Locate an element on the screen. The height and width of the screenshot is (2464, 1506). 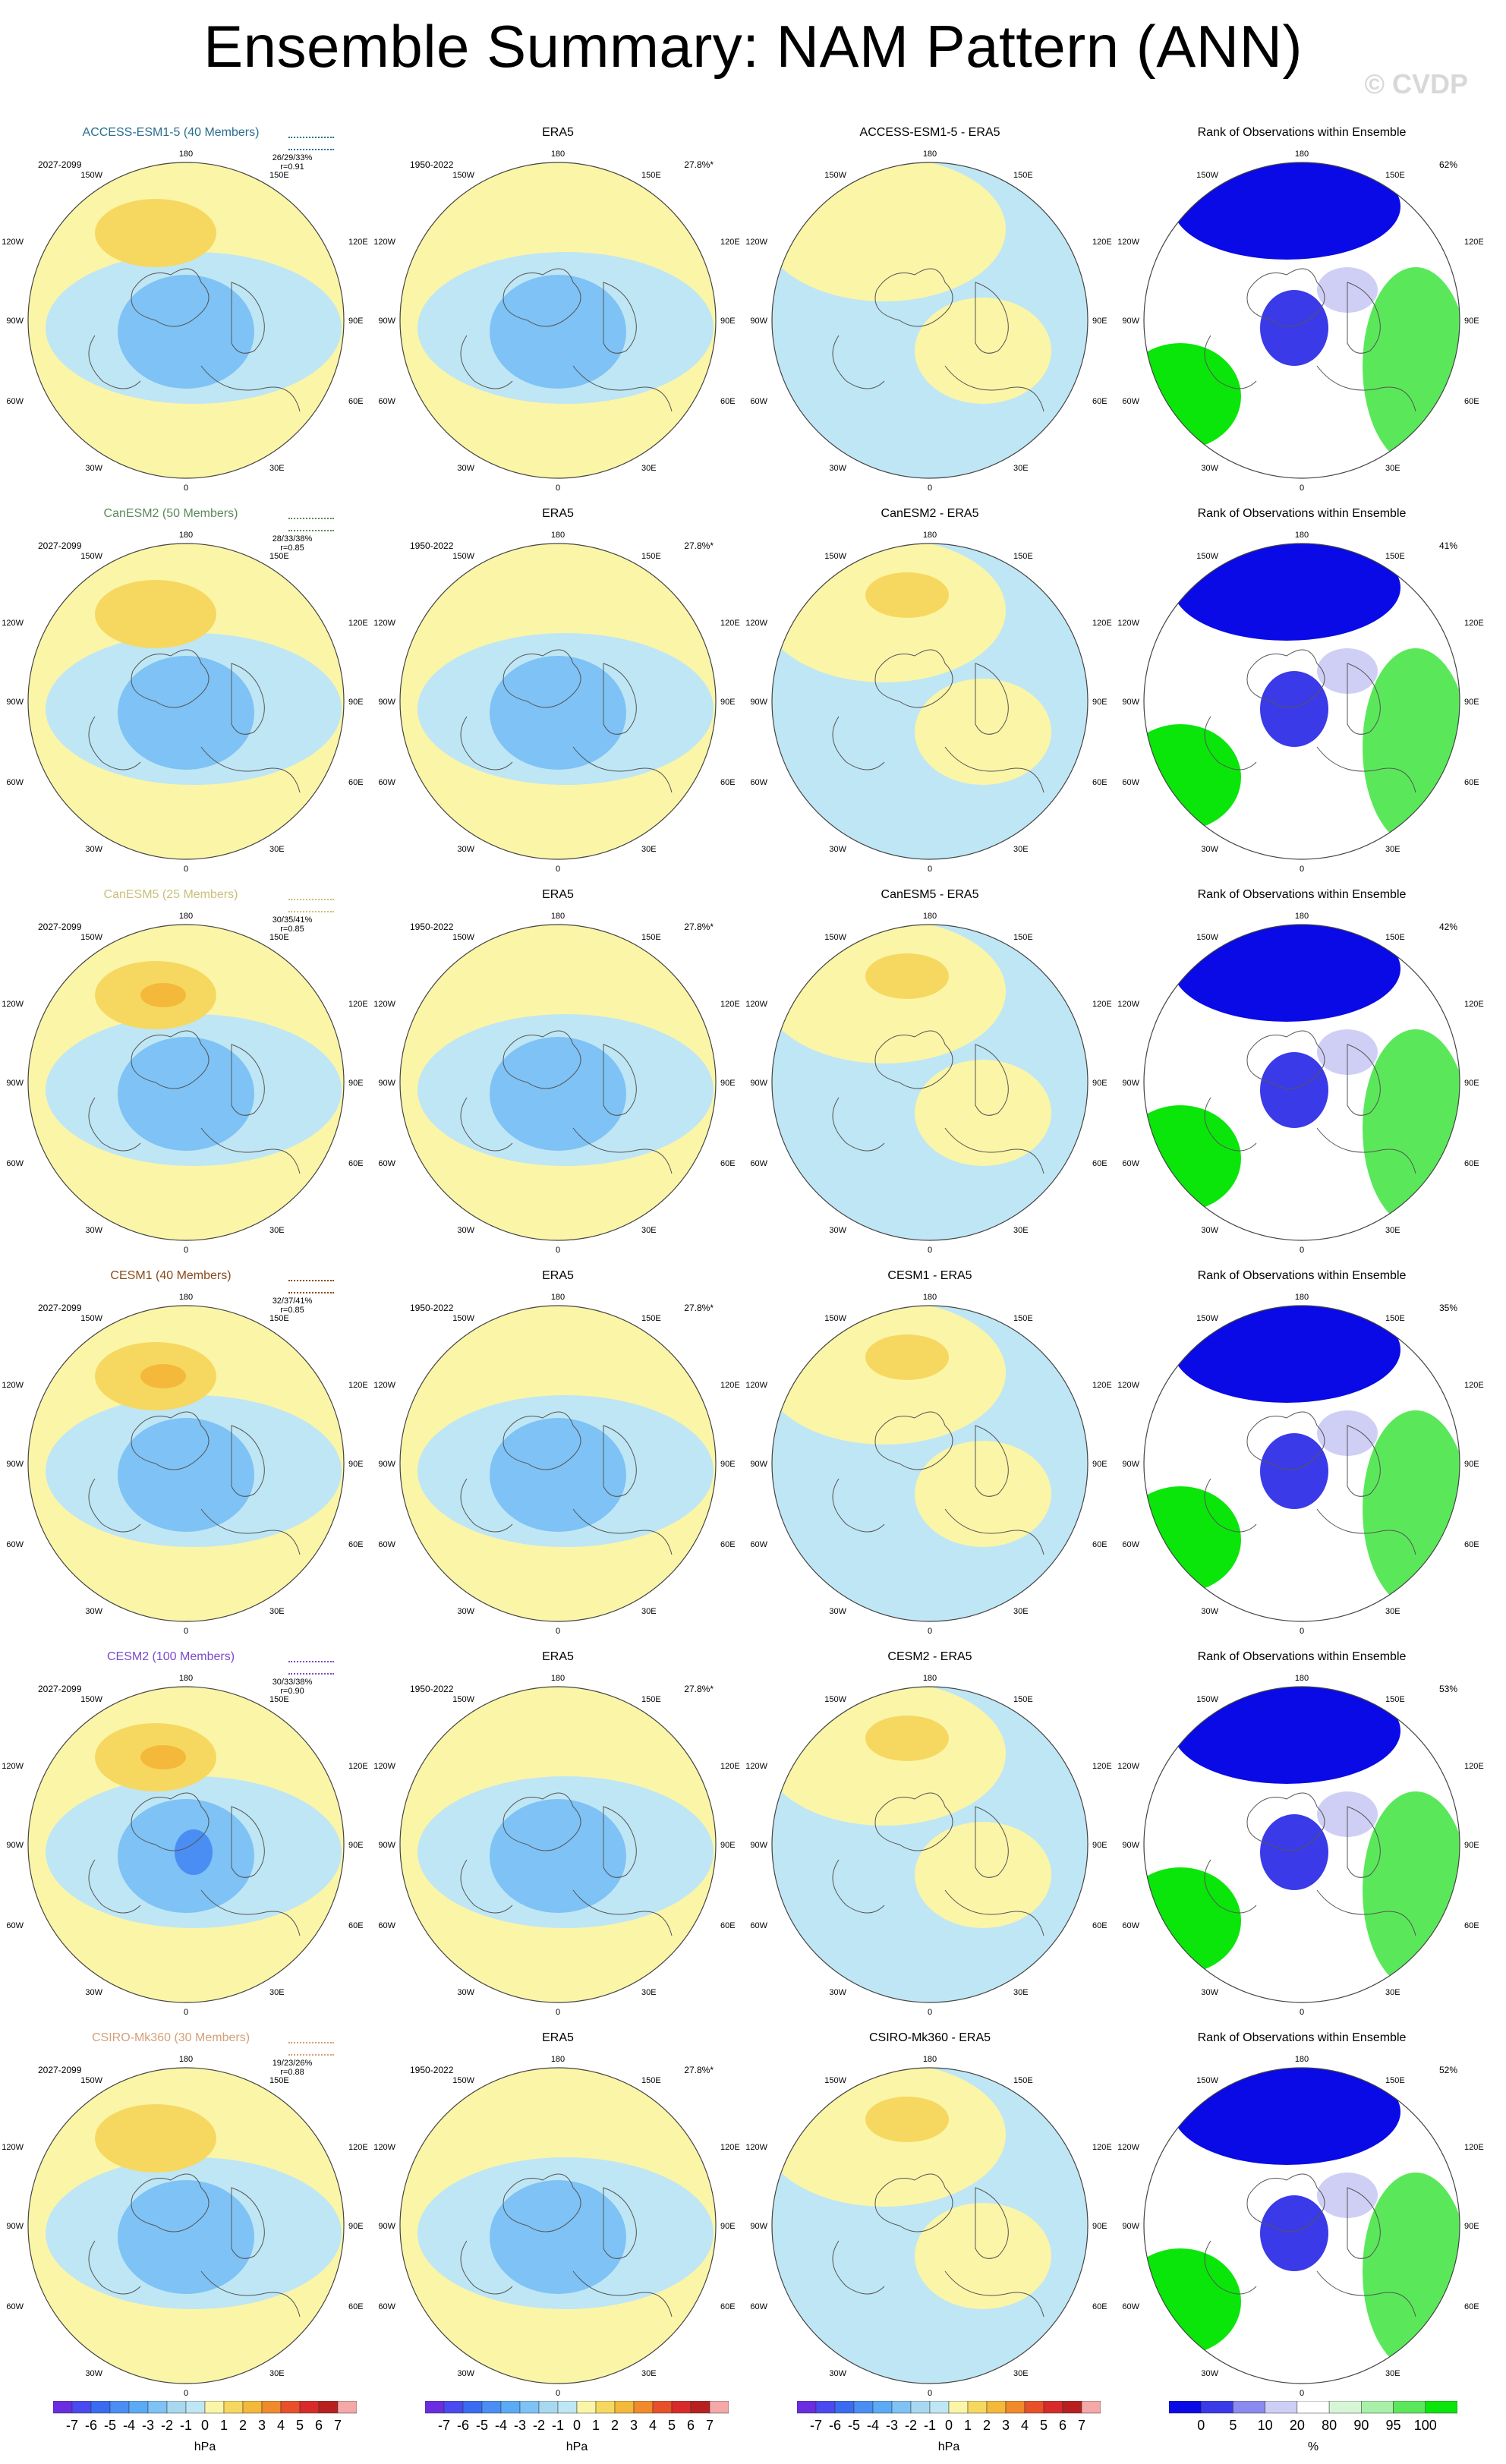
pattern-stats: 32/37/41% r=0.85 is located at coordinates (292, 1306).